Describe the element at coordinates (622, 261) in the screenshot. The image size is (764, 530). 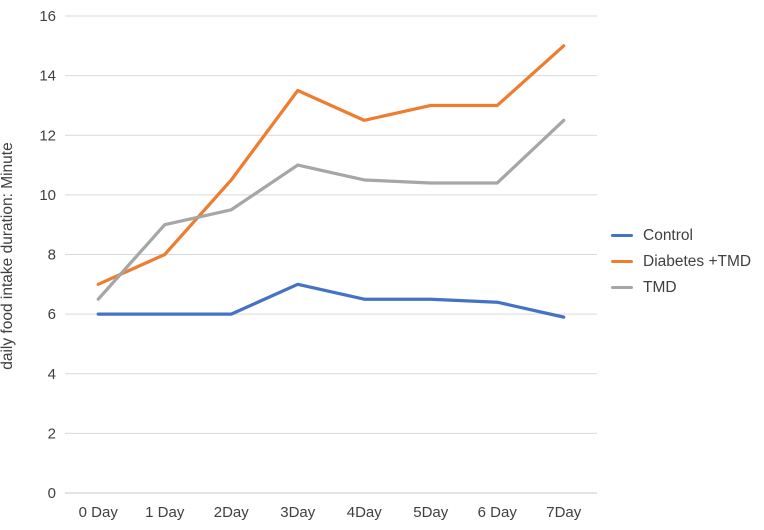
I see `legend-swatch-diabetes-tmd` at that location.